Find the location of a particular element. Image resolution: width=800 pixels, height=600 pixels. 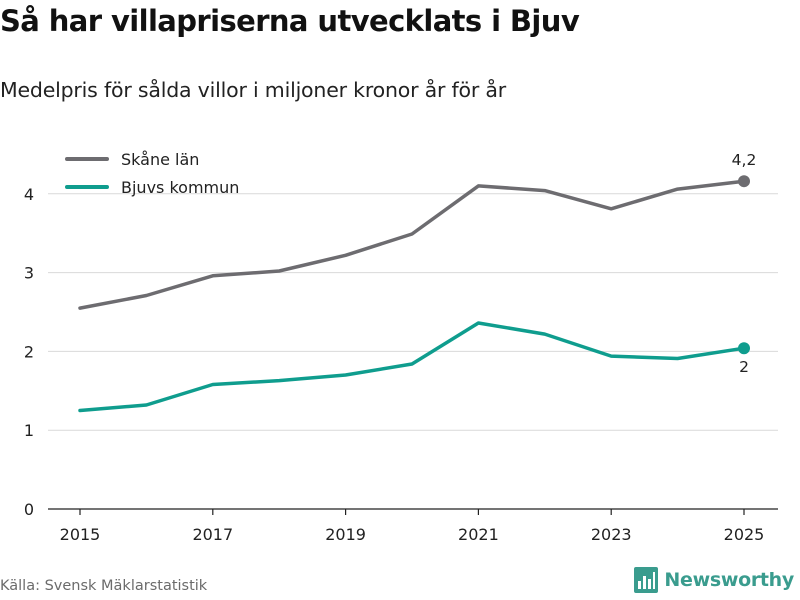

legend-label: Bjuvs kommun is located at coordinates (180, 187).